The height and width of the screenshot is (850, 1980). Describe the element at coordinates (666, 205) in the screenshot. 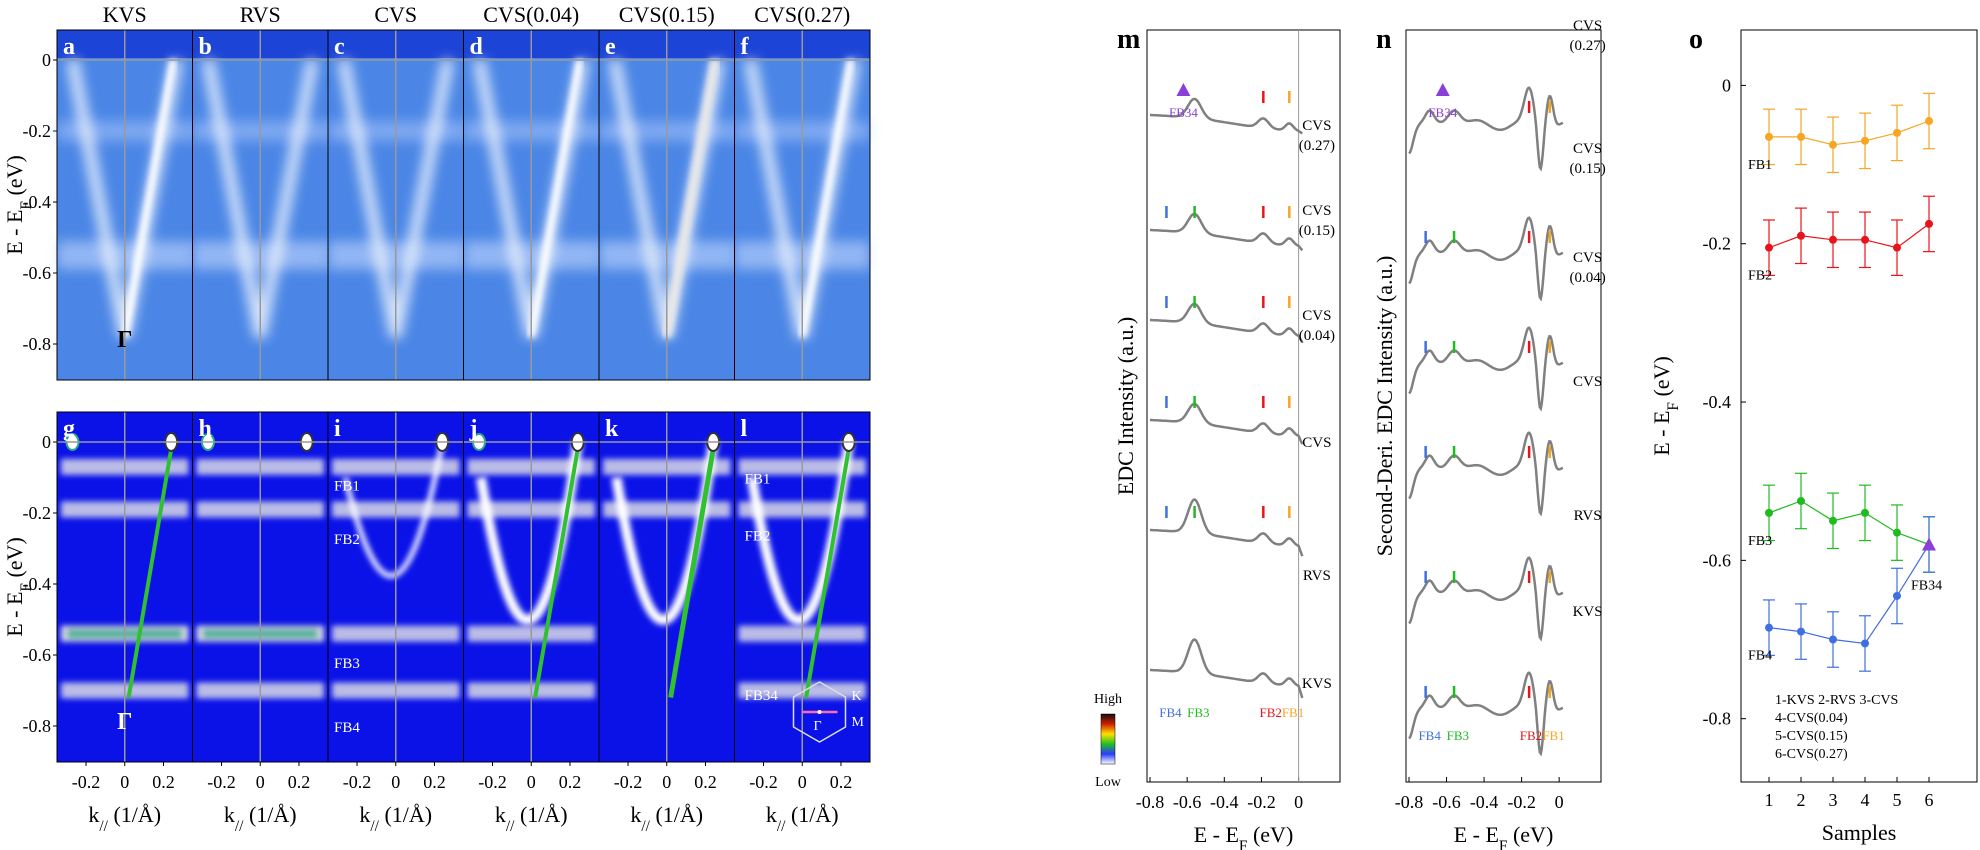

I see `raw-arpes-panel: e` at that location.